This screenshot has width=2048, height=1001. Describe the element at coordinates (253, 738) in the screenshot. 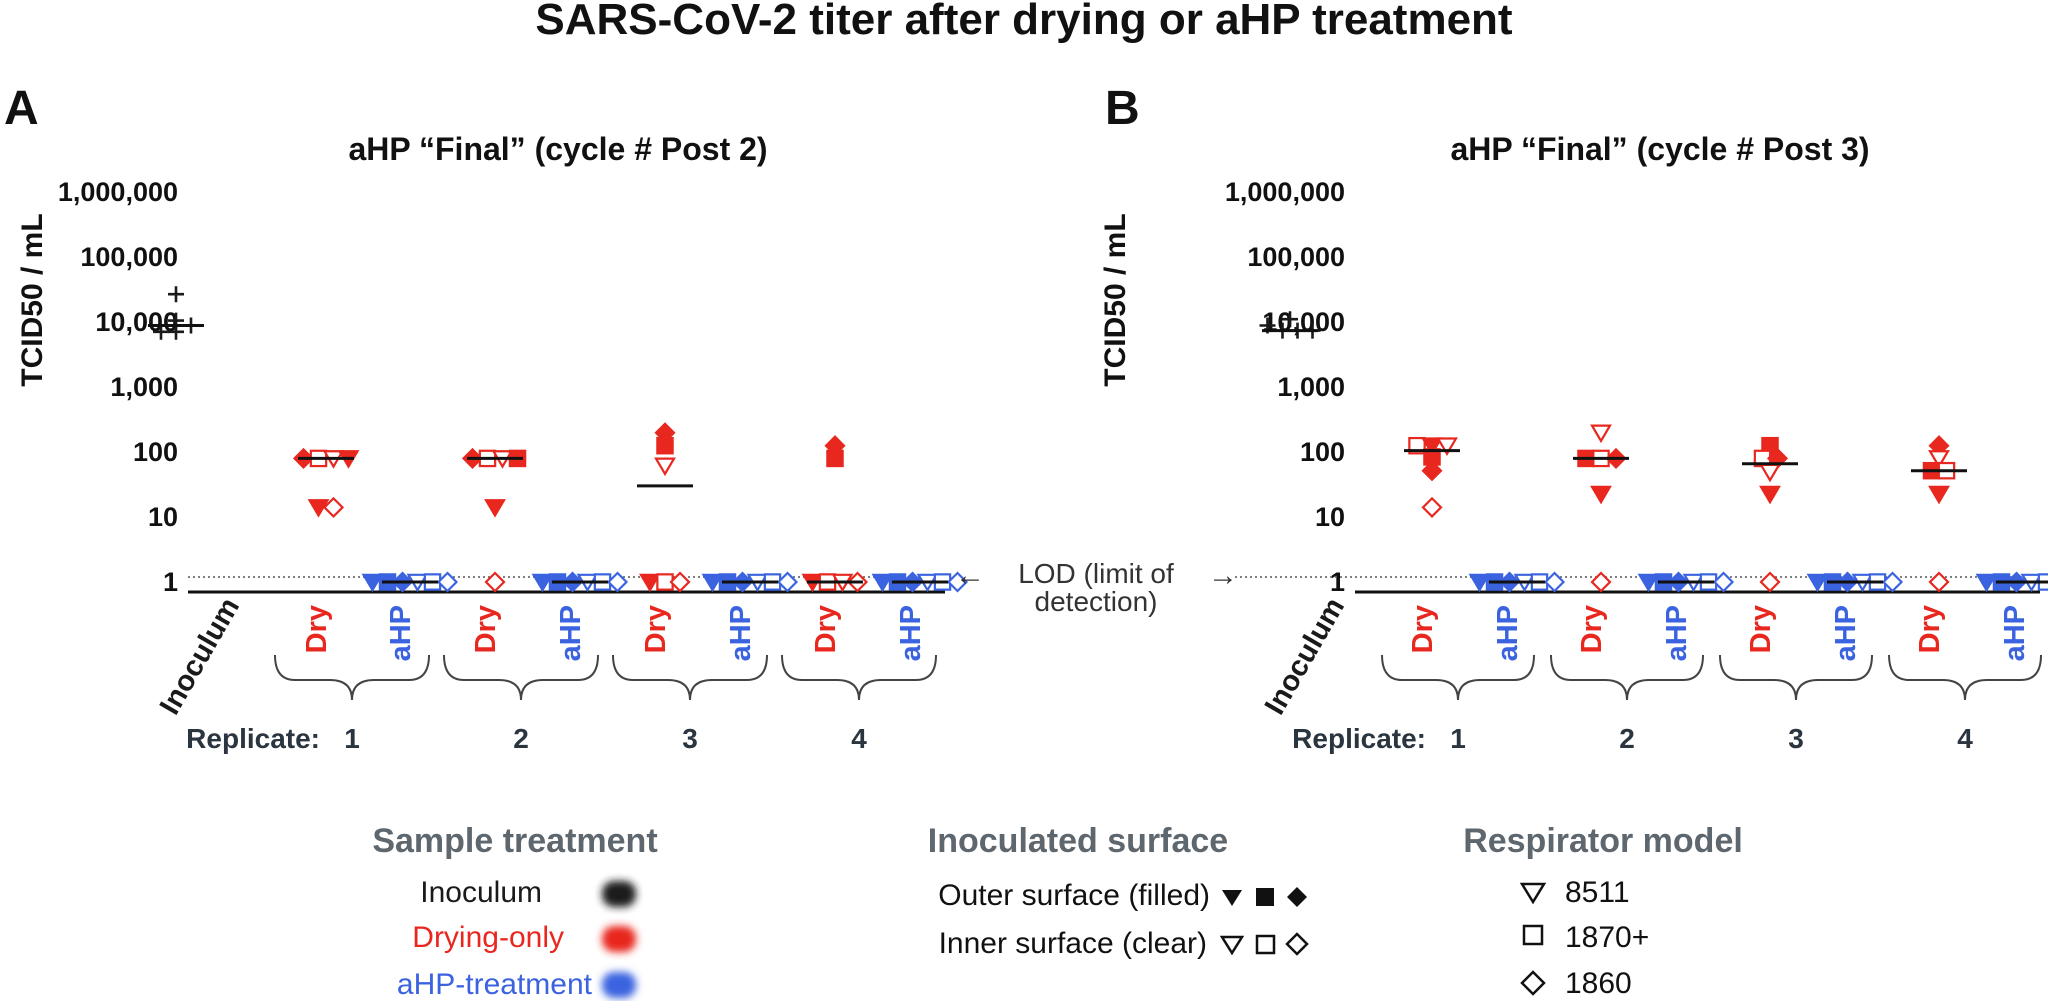

I see `replicate-label: Replicate:` at that location.